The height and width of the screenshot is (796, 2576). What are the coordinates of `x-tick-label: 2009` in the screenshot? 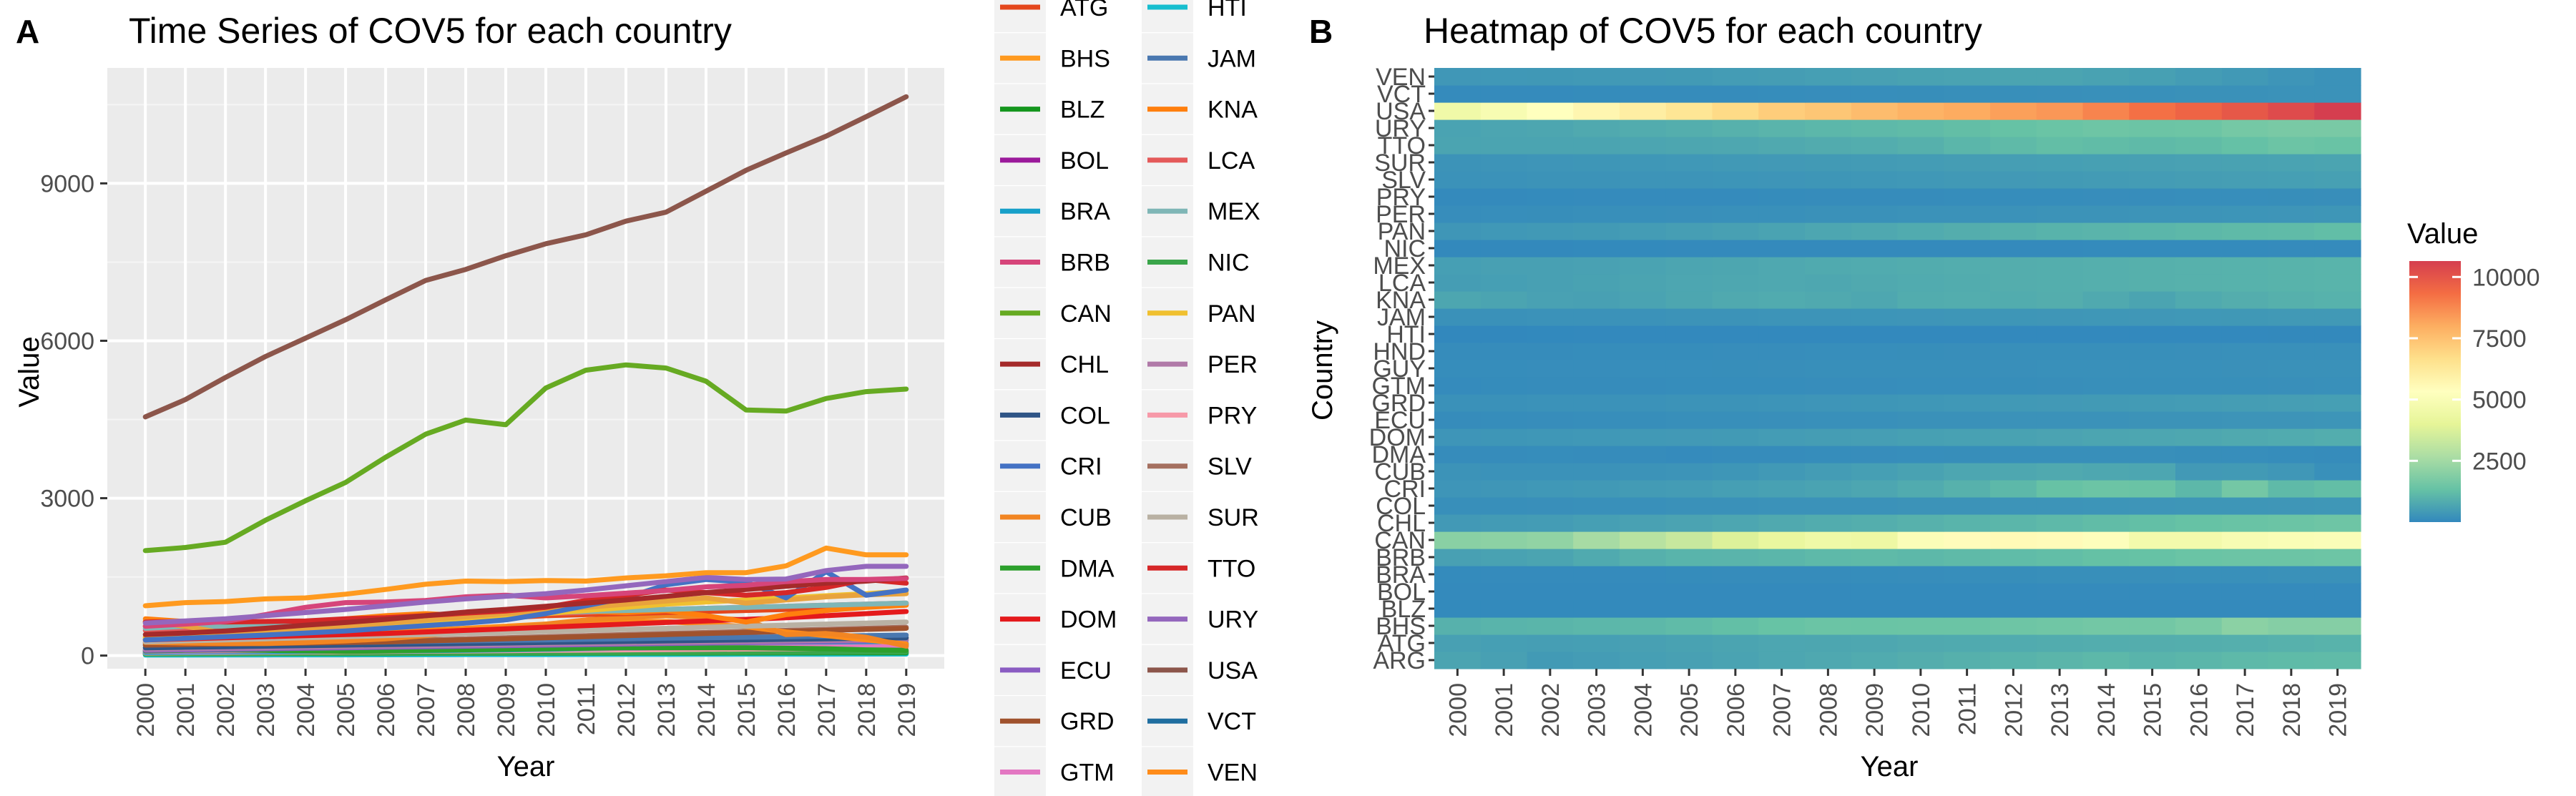 It's located at (506, 710).